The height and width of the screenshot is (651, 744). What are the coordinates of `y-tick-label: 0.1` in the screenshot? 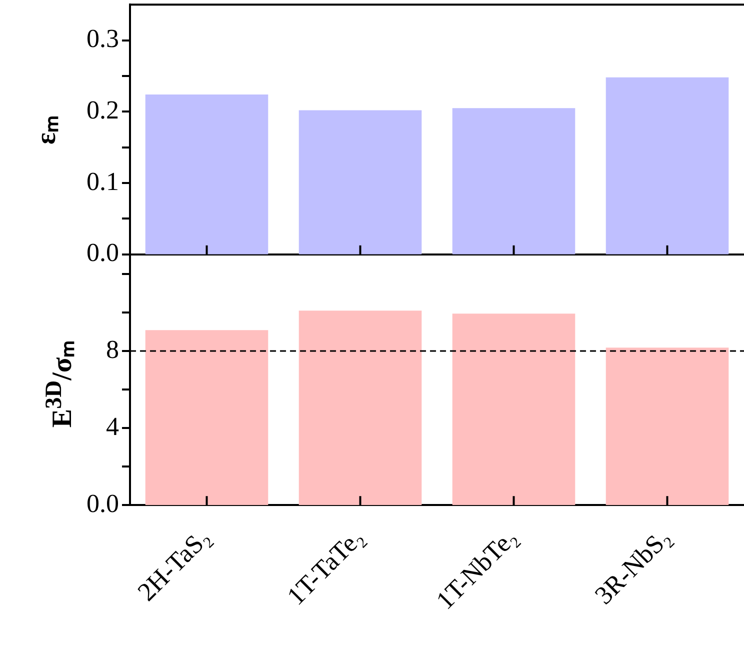 It's located at (102, 181).